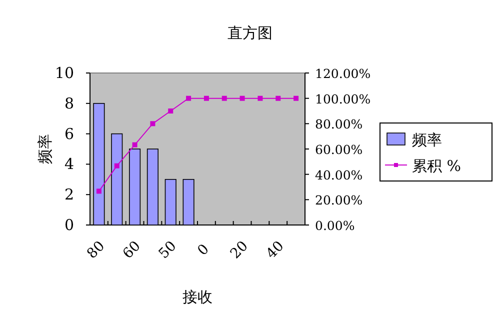 The height and width of the screenshot is (327, 500). Describe the element at coordinates (64, 73) in the screenshot. I see `y-tick-label: 10` at that location.